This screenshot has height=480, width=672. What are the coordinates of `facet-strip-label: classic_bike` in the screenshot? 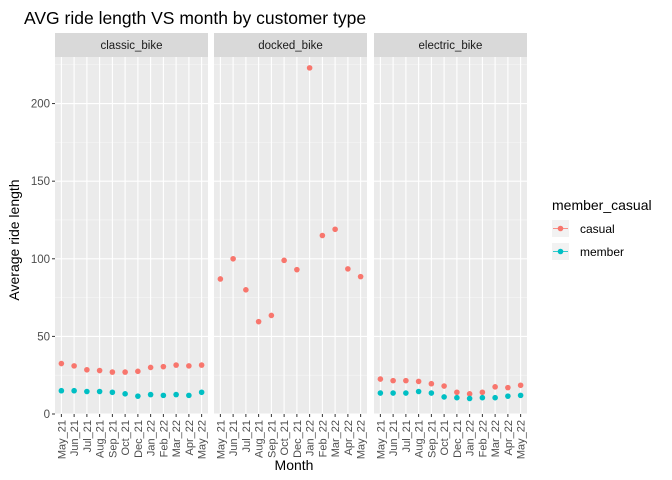 It's located at (132, 46).